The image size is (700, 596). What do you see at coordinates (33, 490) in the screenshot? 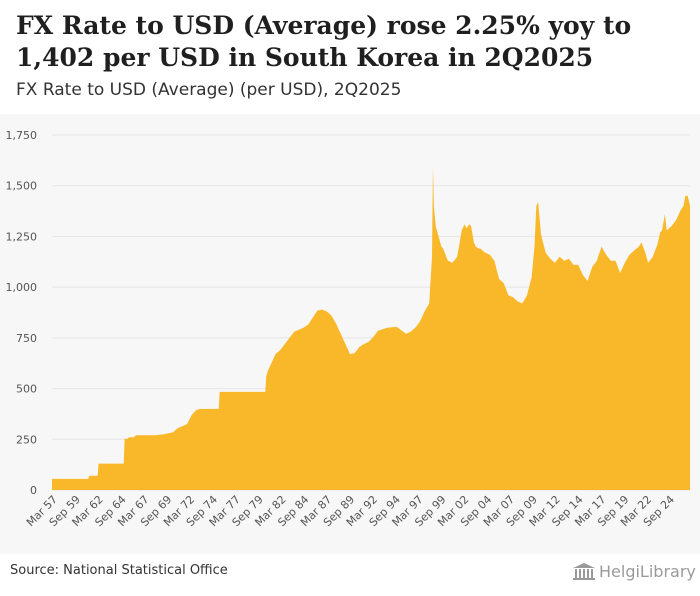
I see `y-tick-label: 0` at bounding box center [33, 490].